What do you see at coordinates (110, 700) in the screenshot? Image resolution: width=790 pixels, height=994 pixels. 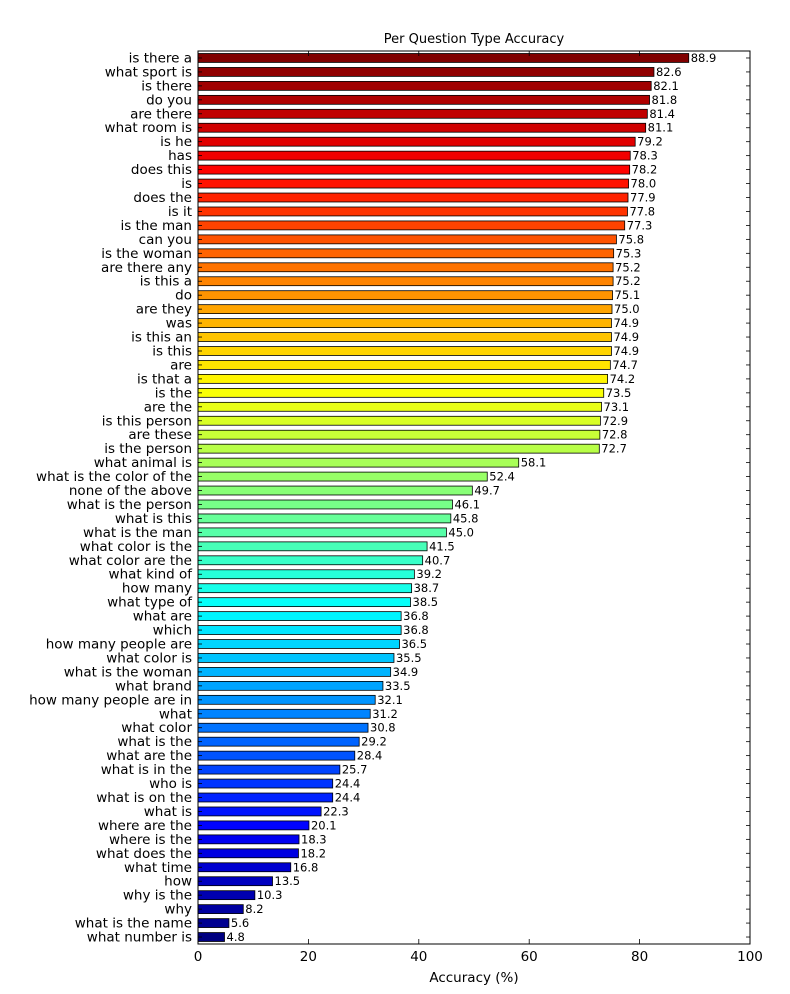 I see `category-label: how many people are in` at bounding box center [110, 700].